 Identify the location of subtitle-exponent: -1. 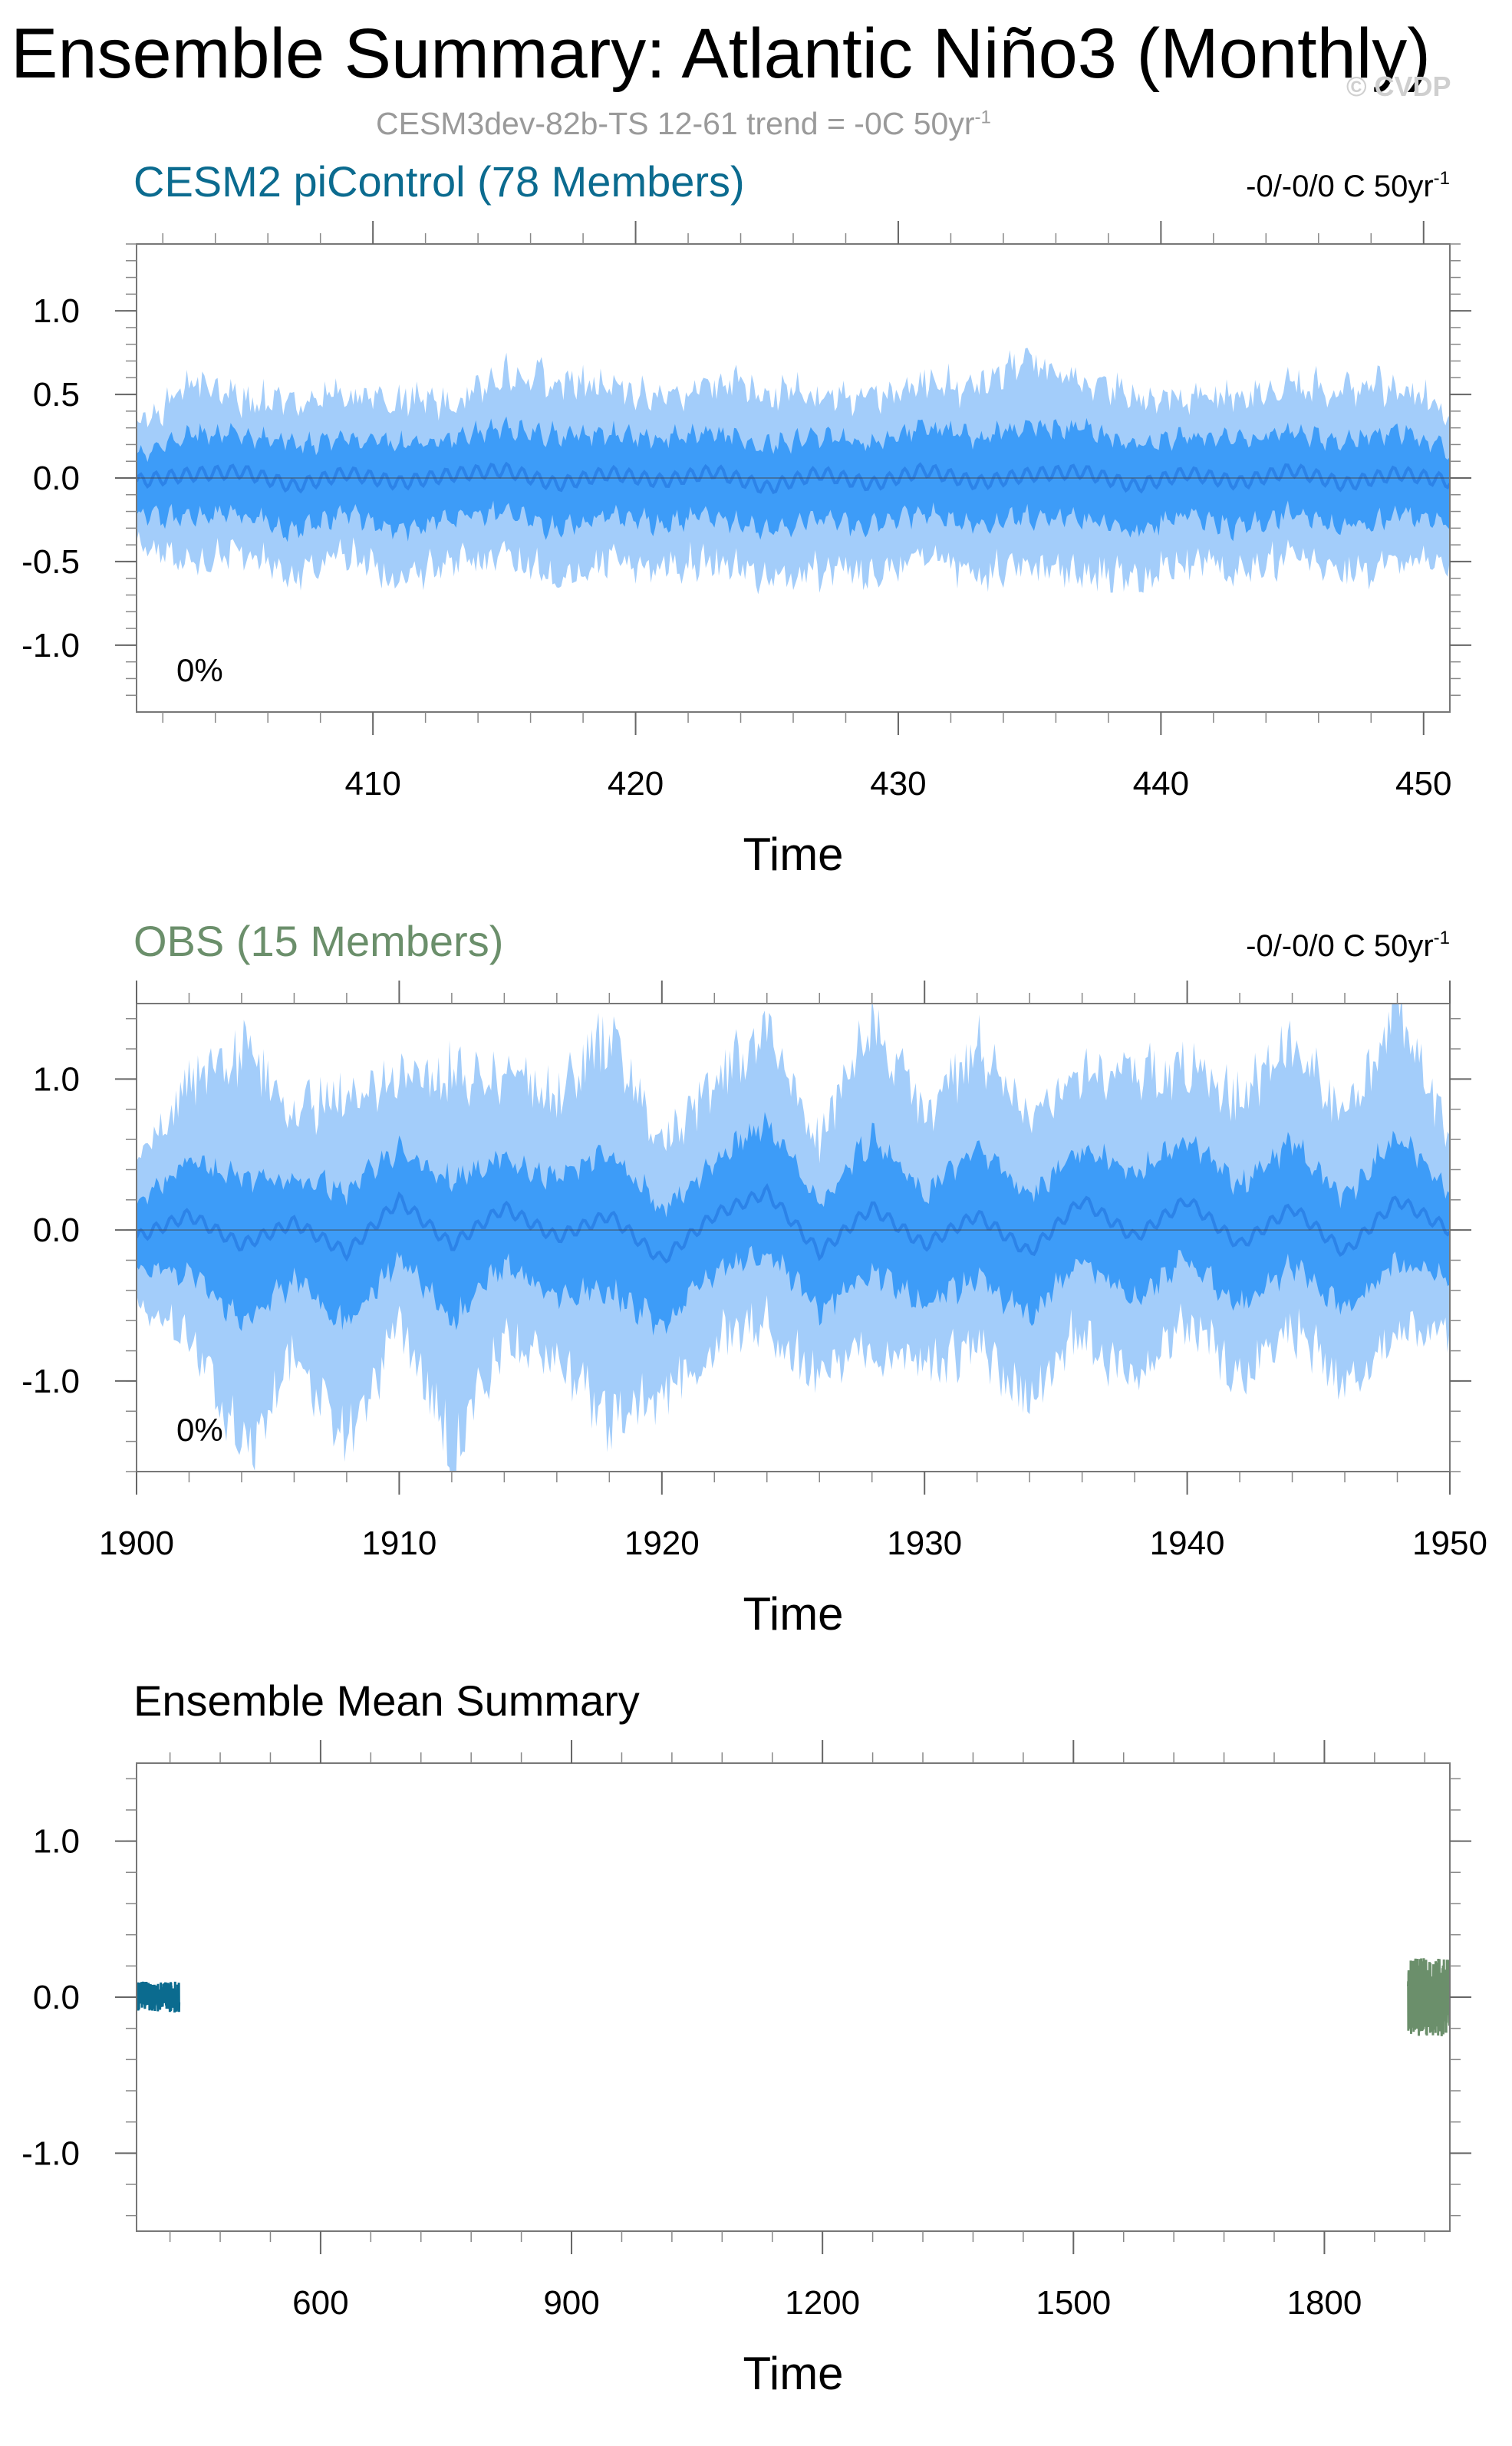
(982, 117).